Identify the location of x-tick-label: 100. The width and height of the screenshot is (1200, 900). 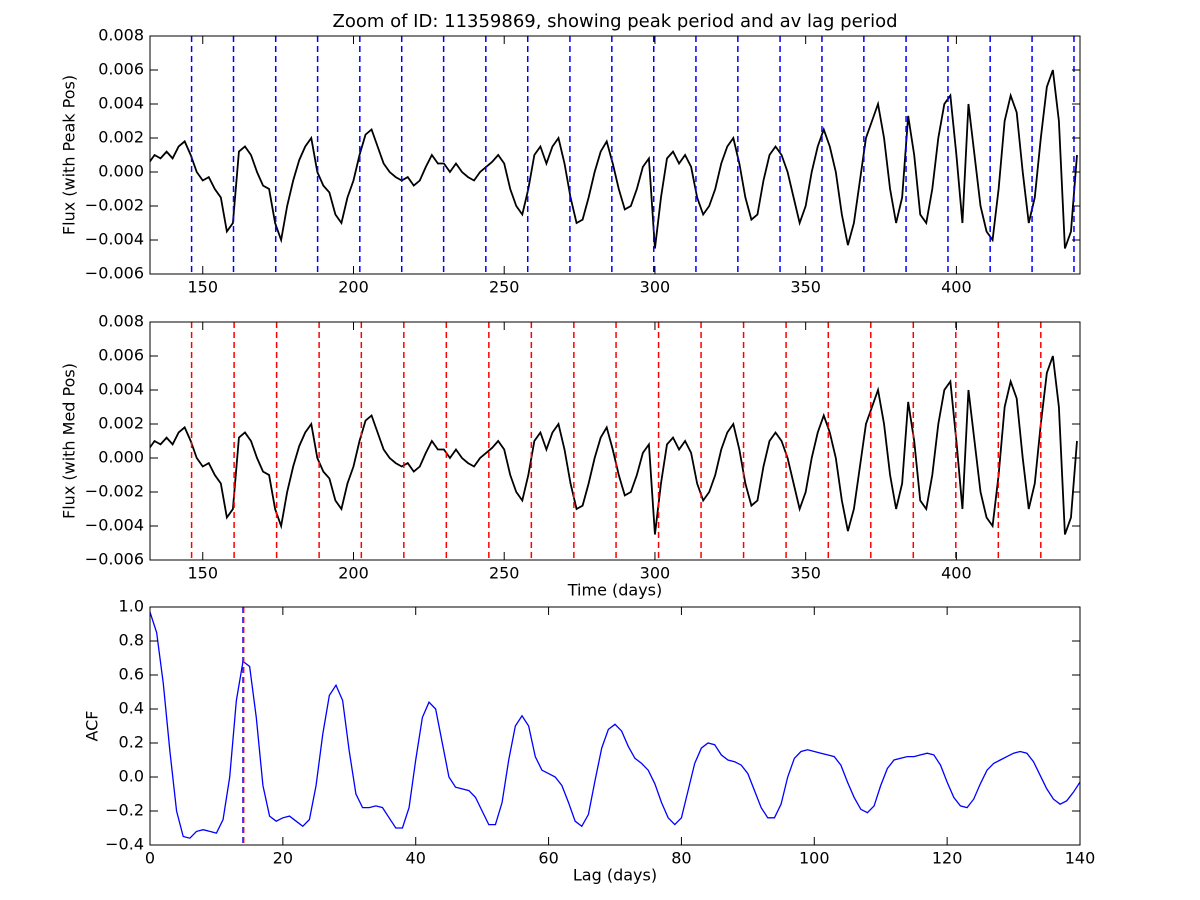
(814, 858).